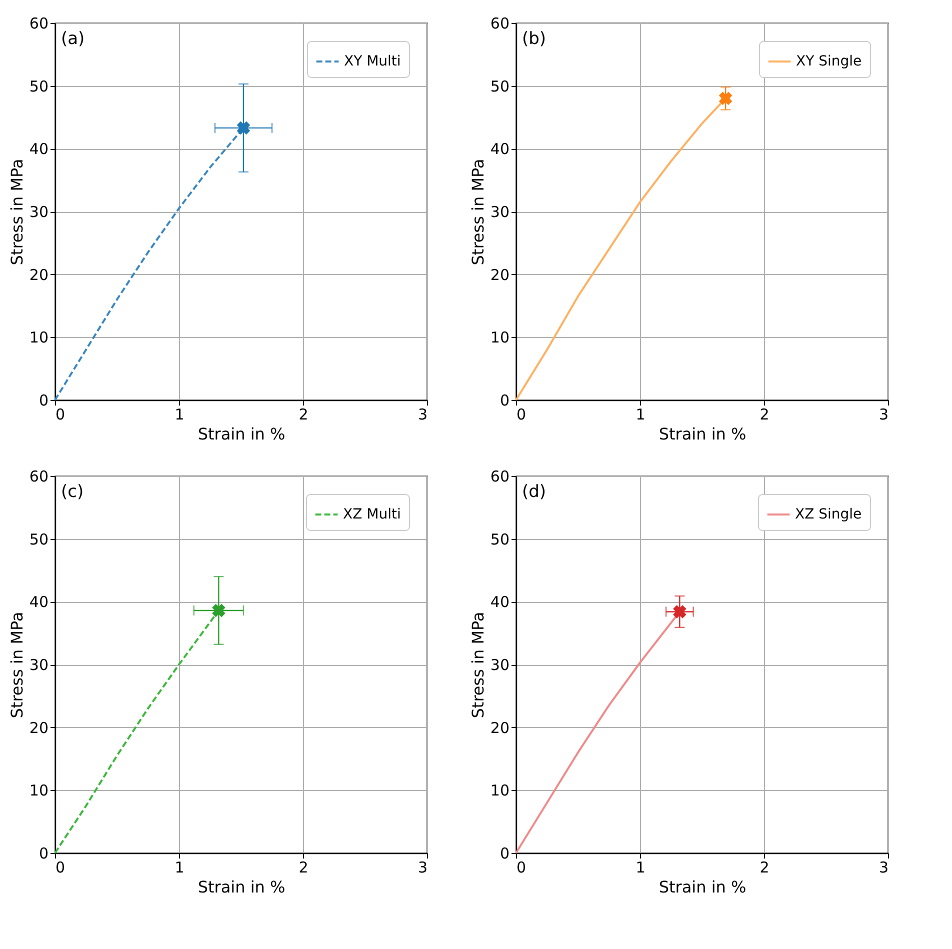  Describe the element at coordinates (72, 492) in the screenshot. I see `annotation: (c)` at that location.